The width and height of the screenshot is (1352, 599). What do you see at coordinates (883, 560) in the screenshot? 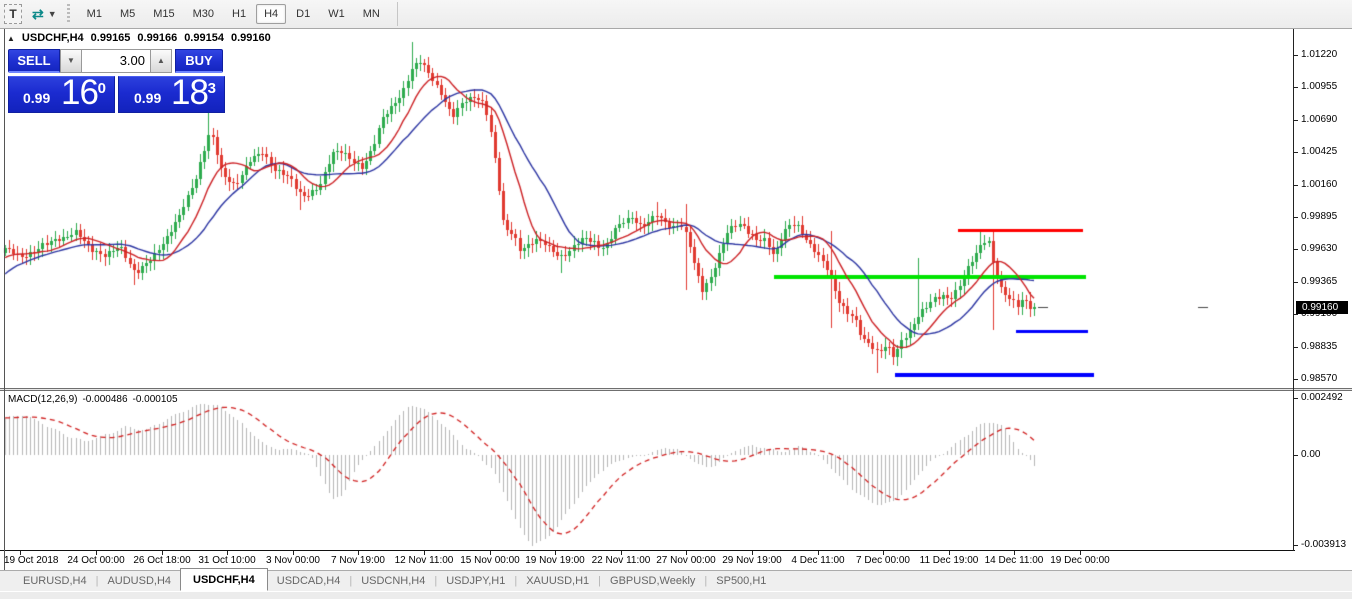
I see `date-axis-label: 7 Dec 00:00` at bounding box center [883, 560].